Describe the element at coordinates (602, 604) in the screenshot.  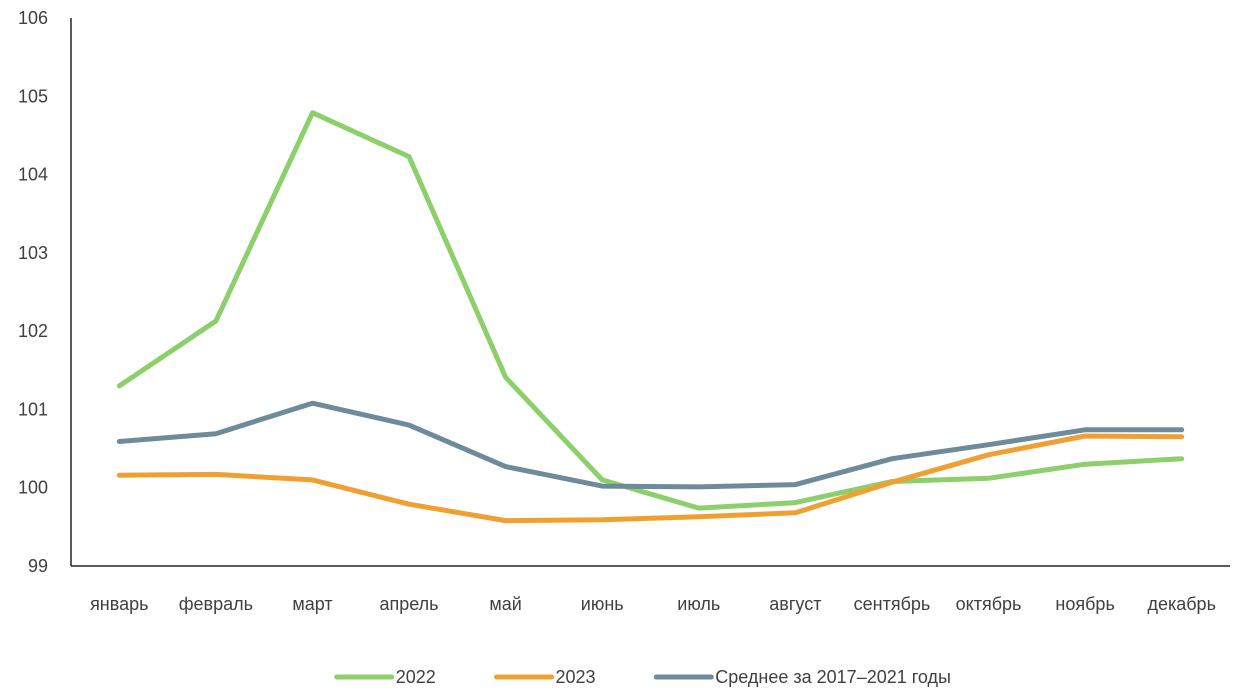
I see `x-tick-label: июнь` at that location.